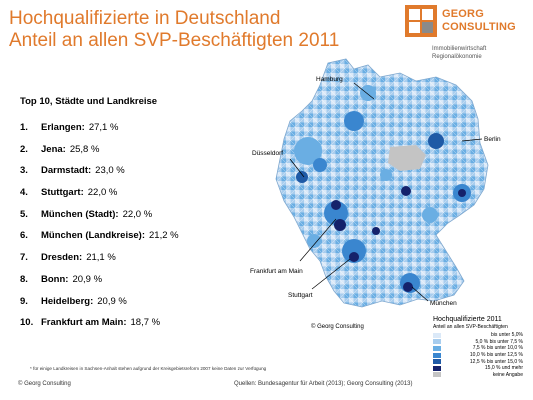 The image size is (533, 400). Describe the element at coordinates (62, 193) in the screenshot. I see `list-name: Stuttgart:` at that location.